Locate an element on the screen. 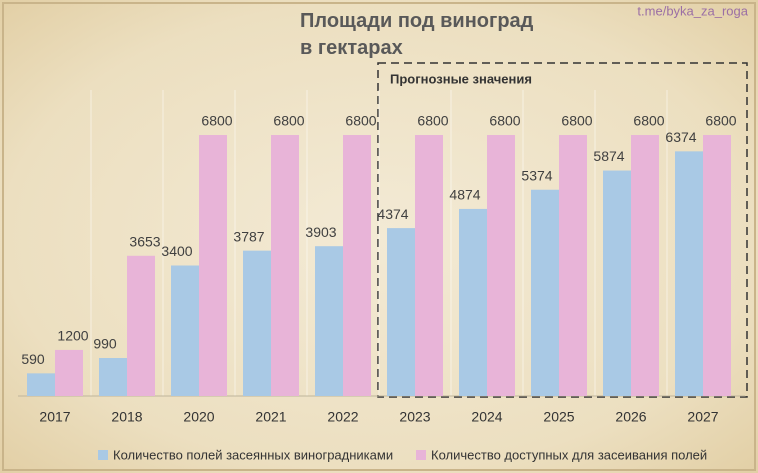  x-tick-label: 2025 is located at coordinates (558, 417).